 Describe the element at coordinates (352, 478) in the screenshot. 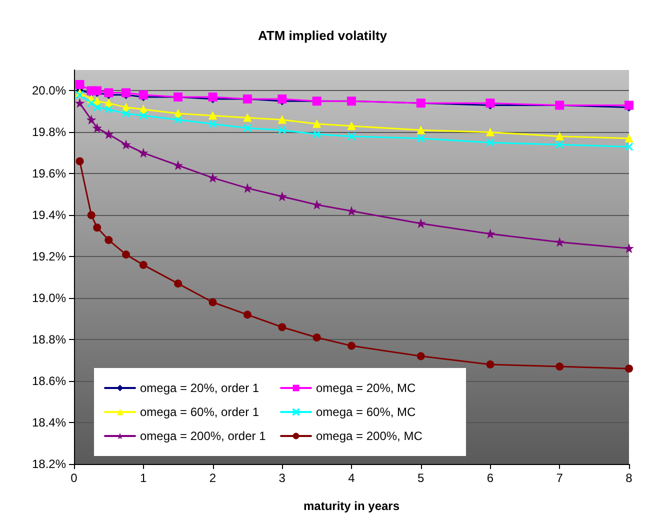

I see `x-tick-label: 4` at that location.